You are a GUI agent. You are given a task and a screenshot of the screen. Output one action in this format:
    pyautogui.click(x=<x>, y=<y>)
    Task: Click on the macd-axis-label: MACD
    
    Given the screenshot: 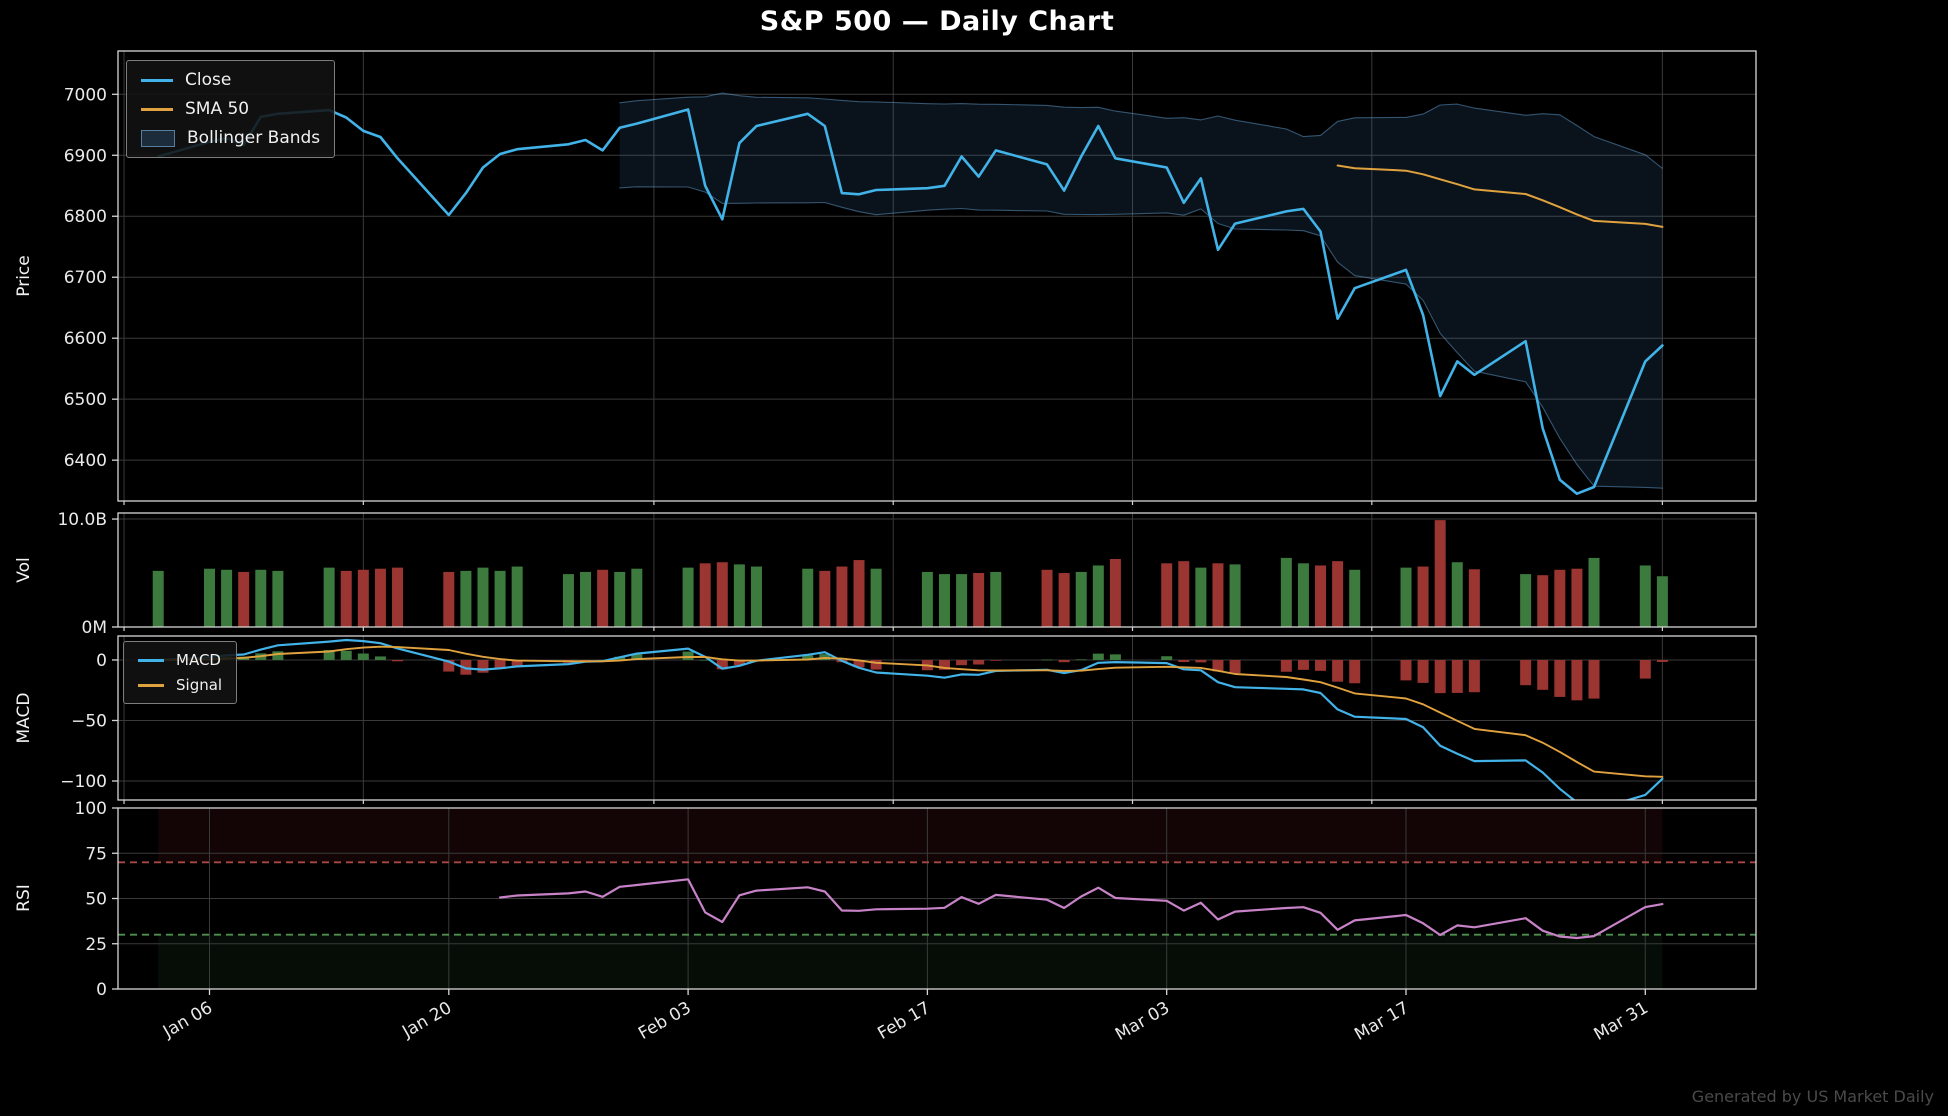 What is the action you would take?
    pyautogui.click(x=24, y=718)
    